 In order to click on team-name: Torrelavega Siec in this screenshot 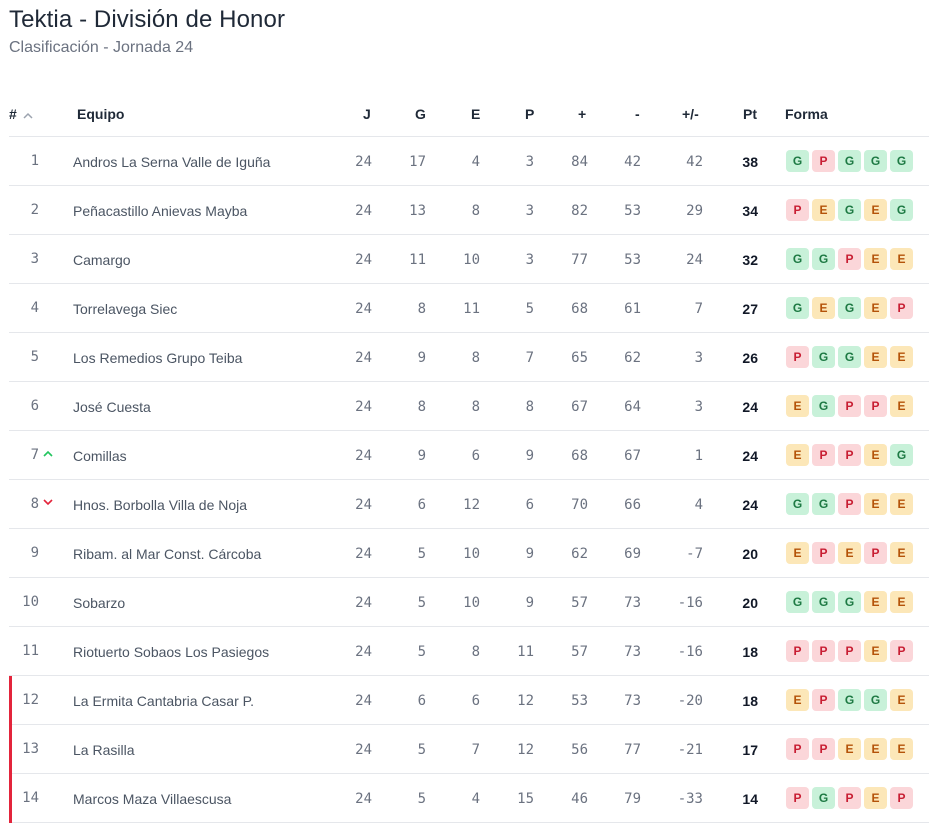, I will do `click(125, 309)`.